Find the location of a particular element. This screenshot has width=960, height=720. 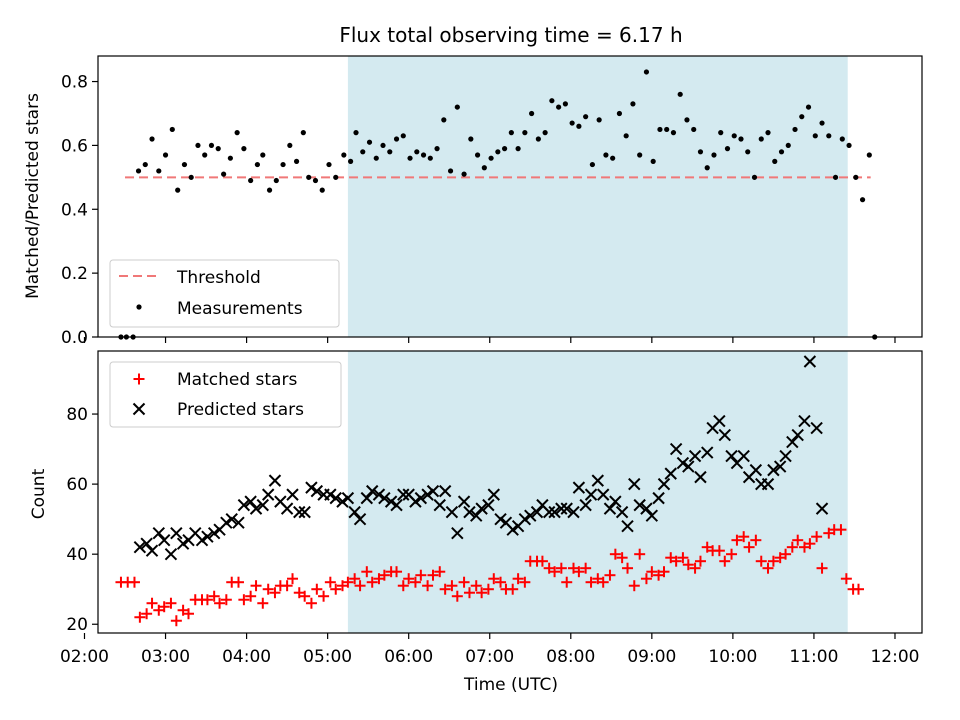

chart-title: Flux total observing time = 6.17 h is located at coordinates (510, 35).